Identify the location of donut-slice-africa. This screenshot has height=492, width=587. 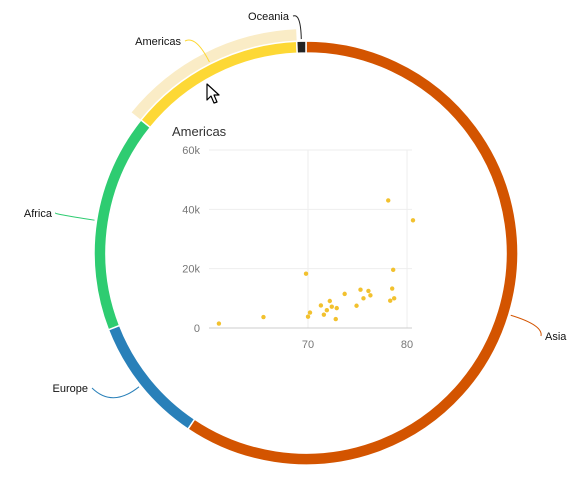
(122, 224).